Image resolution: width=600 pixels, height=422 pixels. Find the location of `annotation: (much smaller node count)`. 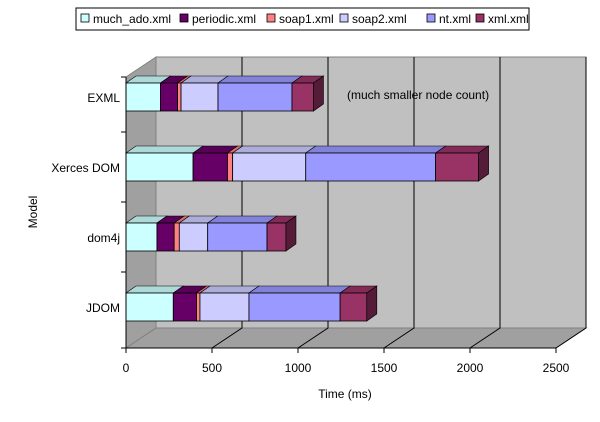

annotation: (much smaller node count) is located at coordinates (418, 95).